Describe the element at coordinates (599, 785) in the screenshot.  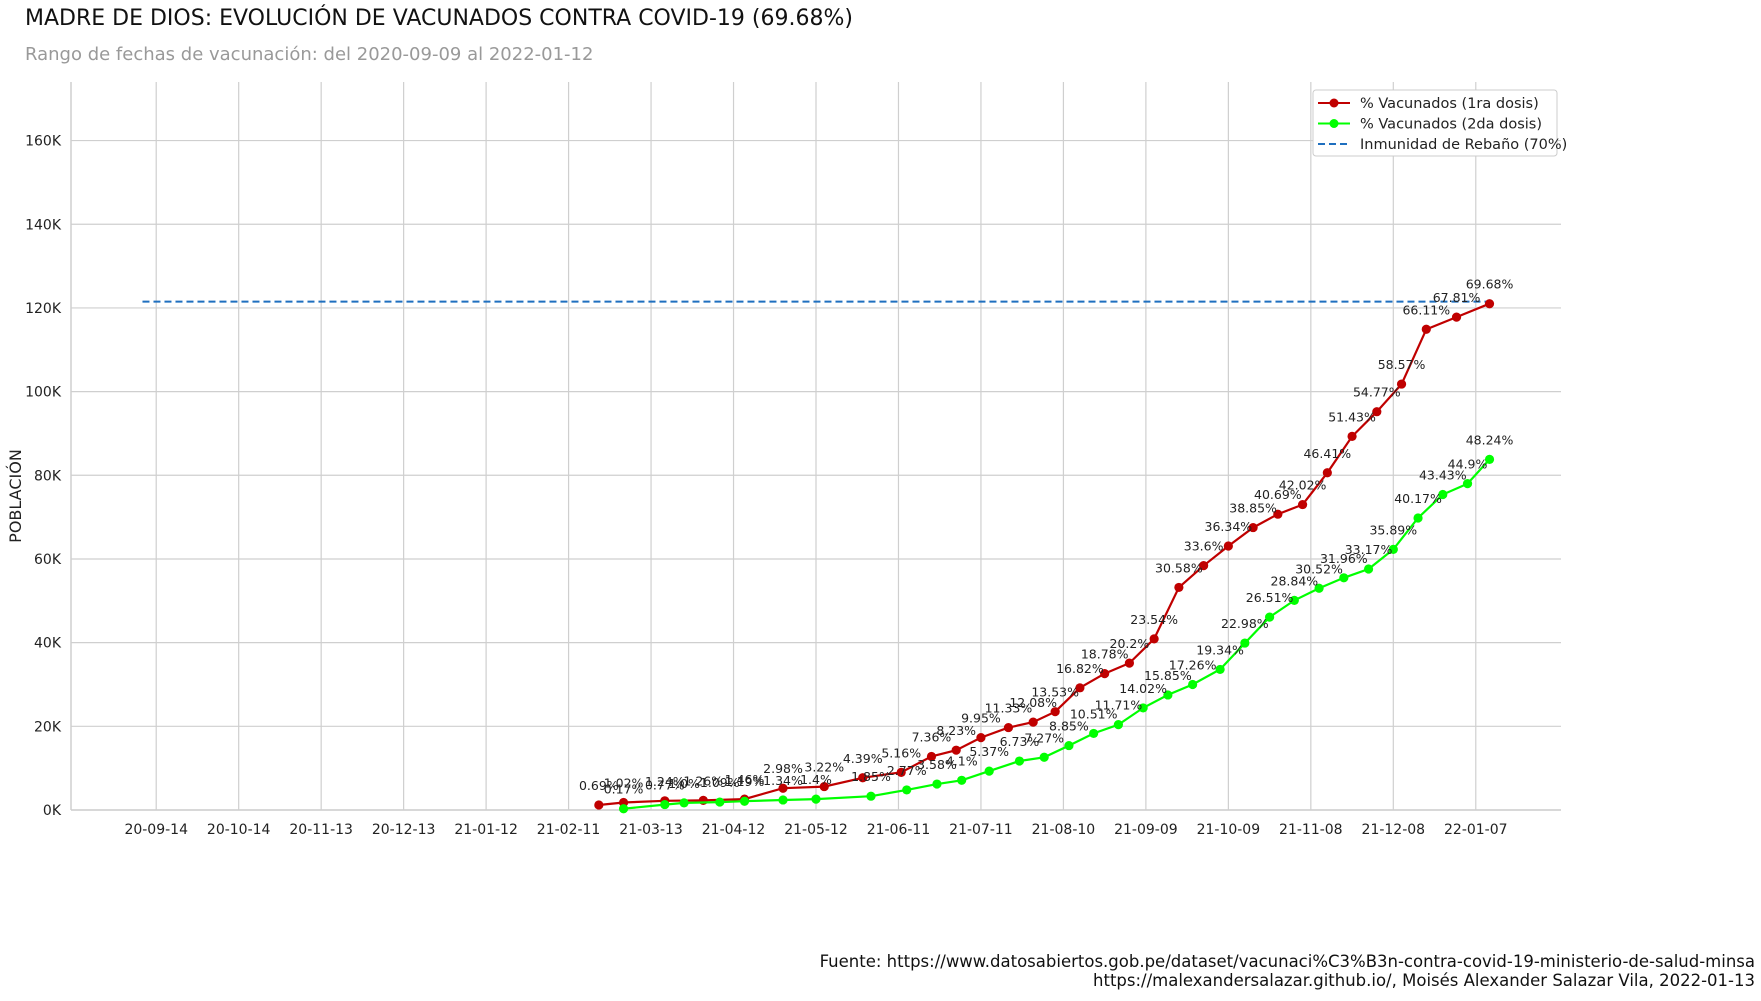
I see `dose1-data-label: 0.69%` at that location.